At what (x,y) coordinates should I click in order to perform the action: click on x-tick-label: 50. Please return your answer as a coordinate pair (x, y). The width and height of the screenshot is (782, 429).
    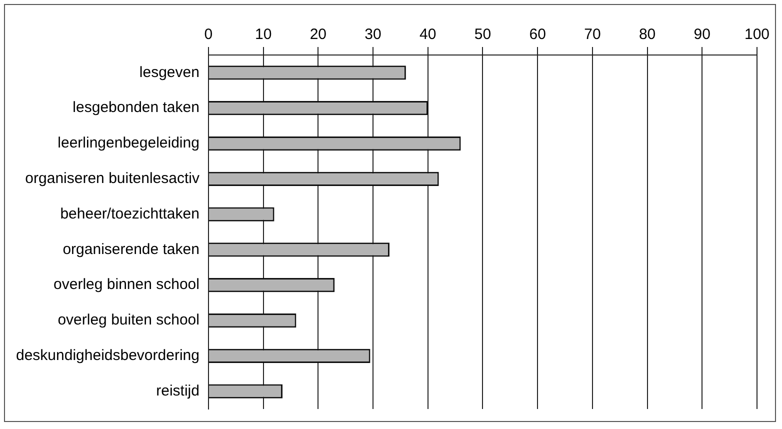
    Looking at the image, I should click on (483, 35).